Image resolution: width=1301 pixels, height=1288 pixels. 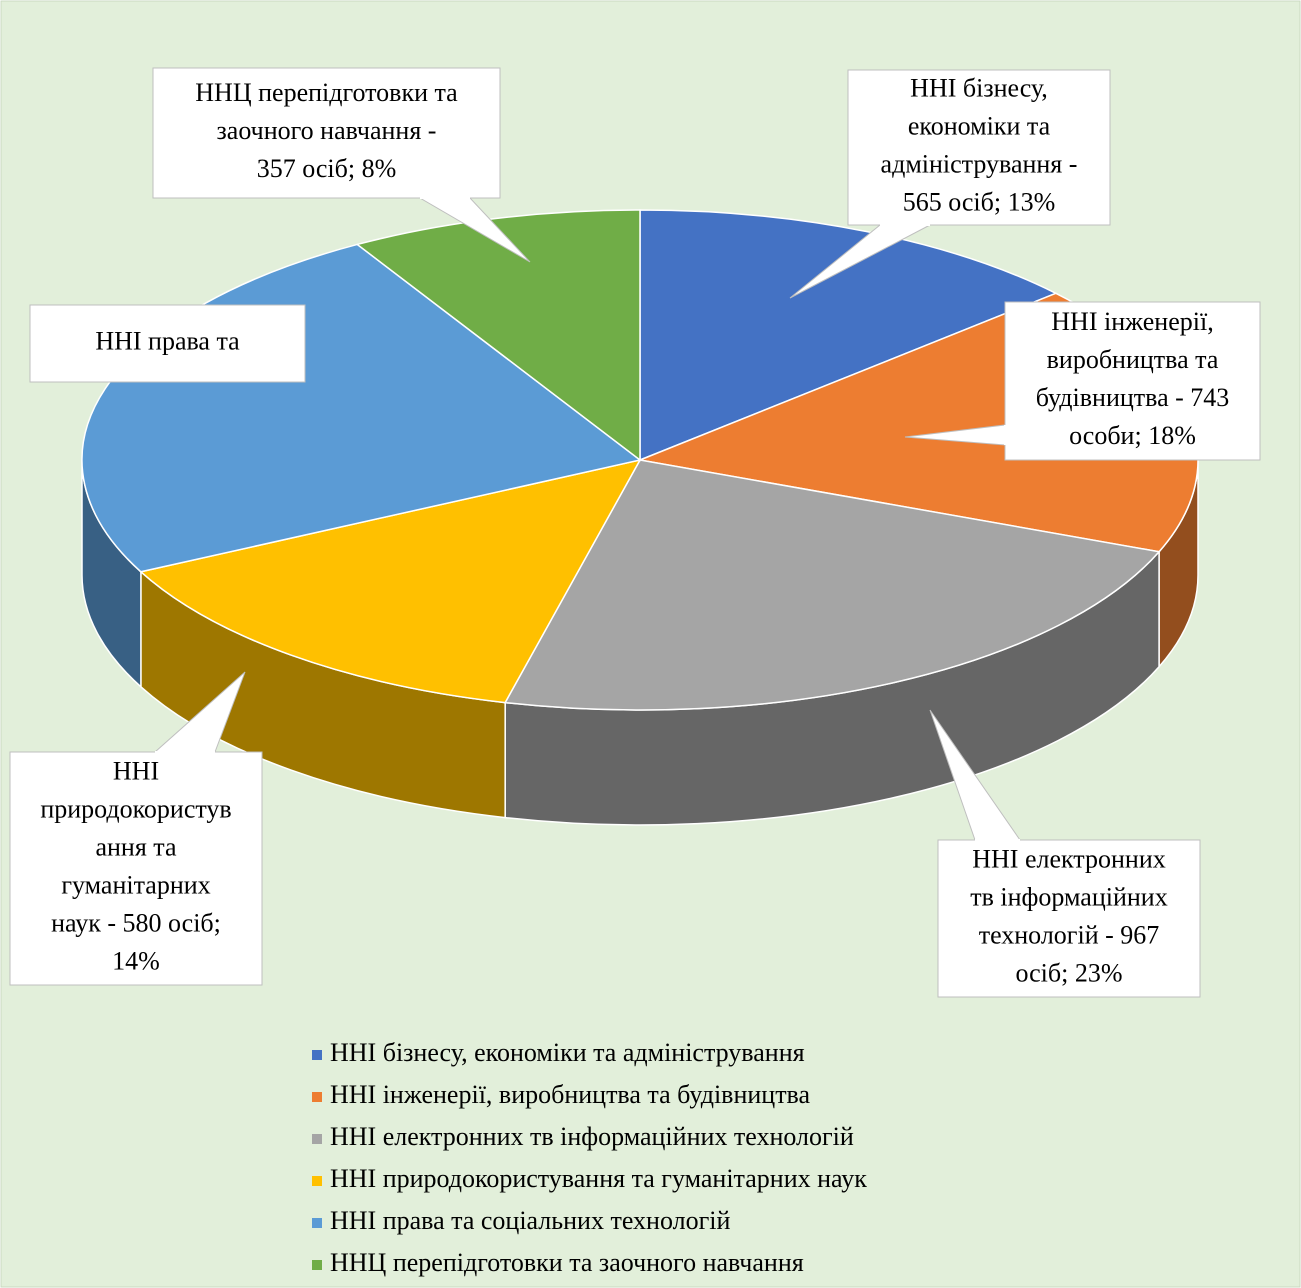 What do you see at coordinates (979, 87) in the screenshot?
I see `data-label: ННІ бізнесу,` at bounding box center [979, 87].